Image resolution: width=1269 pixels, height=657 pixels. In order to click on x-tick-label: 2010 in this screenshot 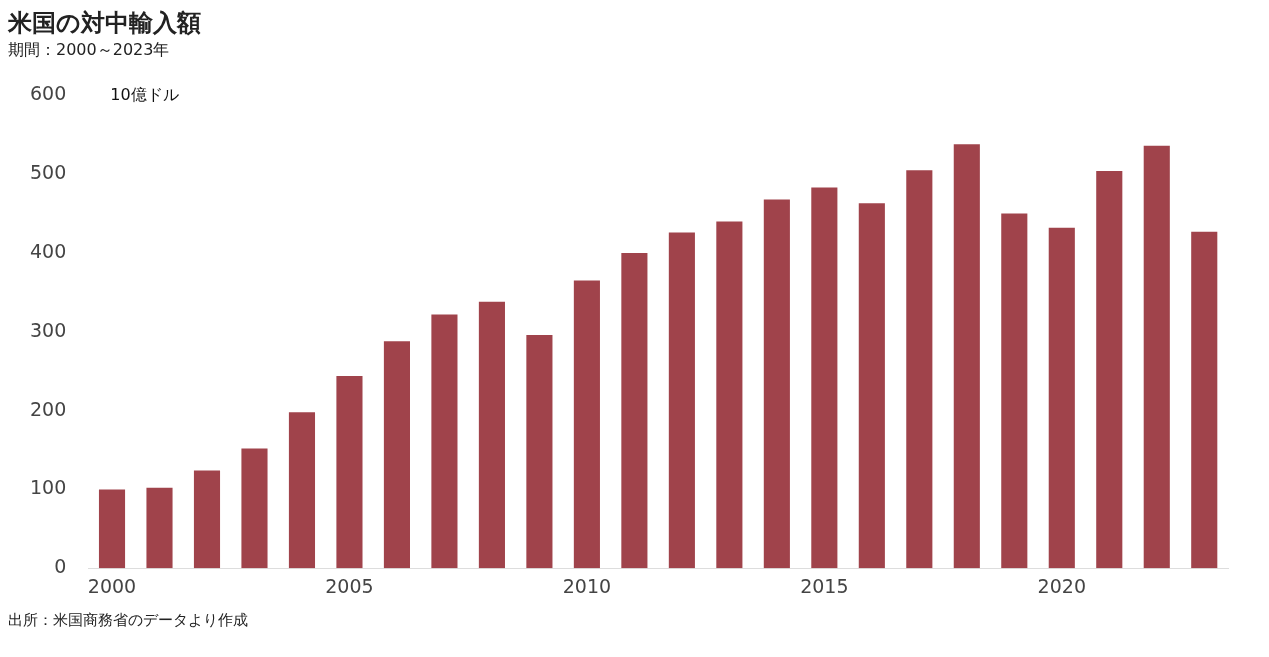, I will do `click(587, 585)`.